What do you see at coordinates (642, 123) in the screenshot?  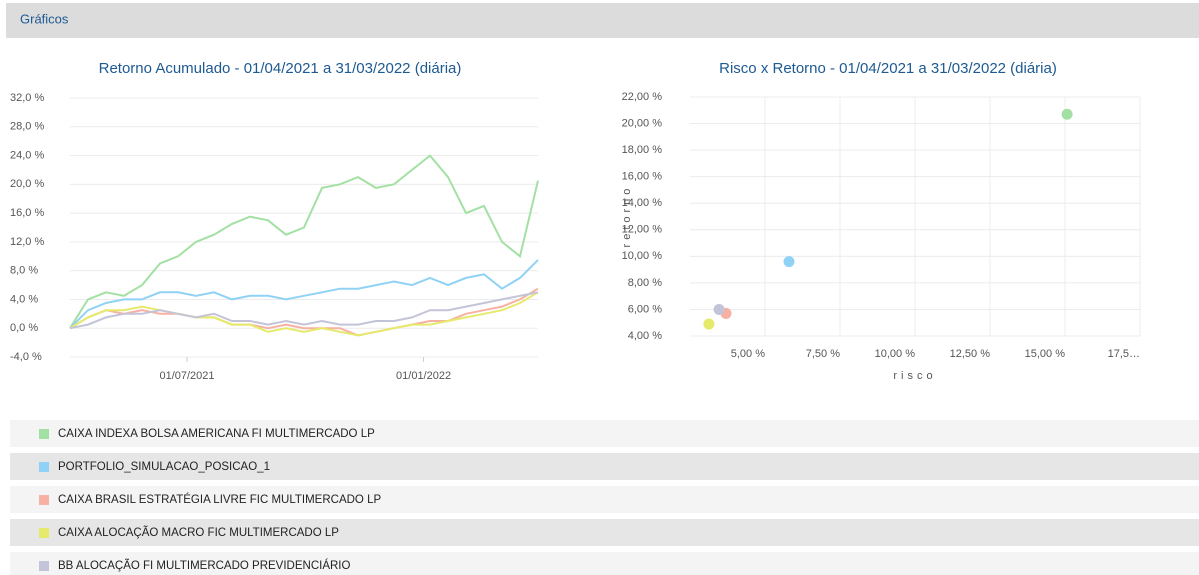 I see `y-tick-label: 20,00 %` at bounding box center [642, 123].